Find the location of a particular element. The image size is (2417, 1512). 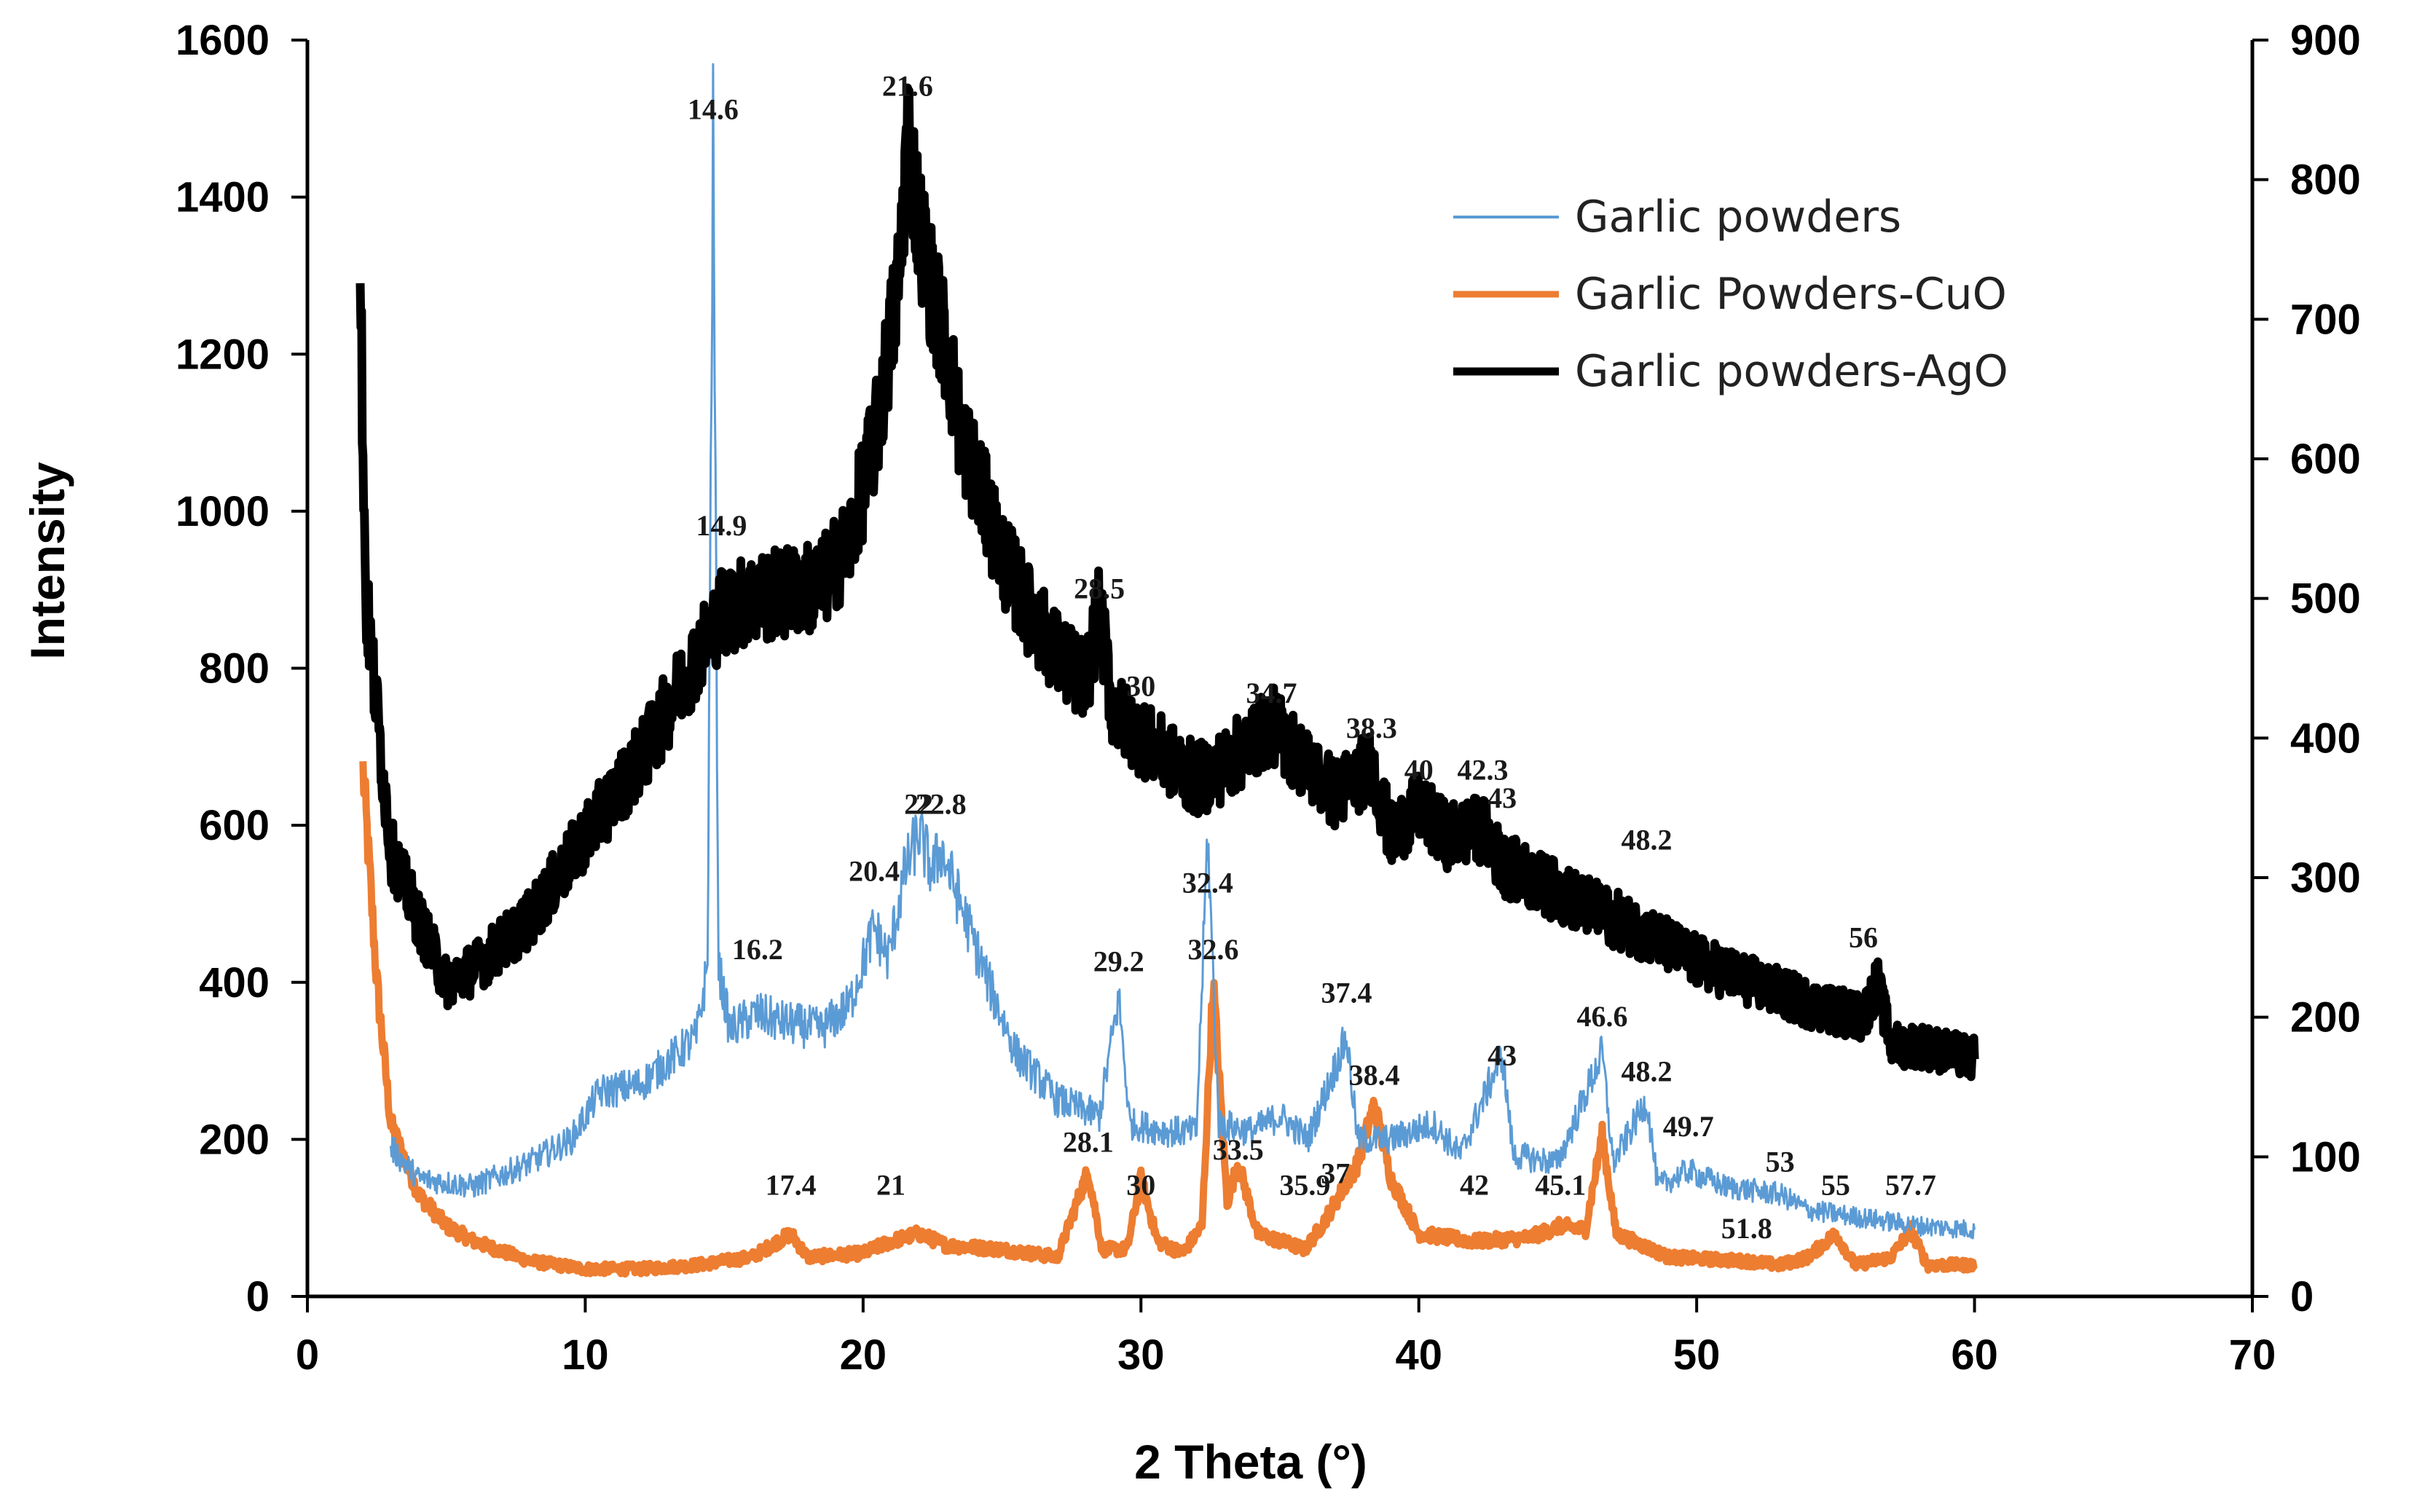

peak-label: 22 is located at coordinates (918, 804).